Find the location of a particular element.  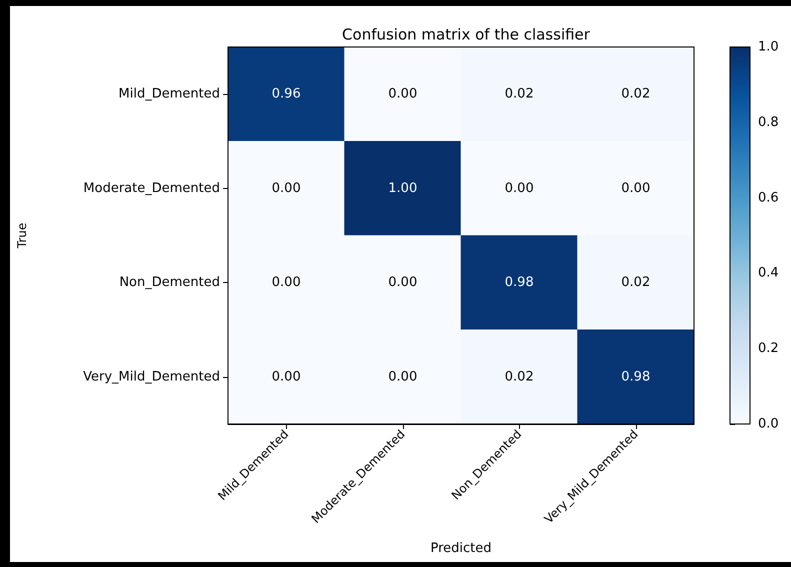

color-bar-label: 0.4 is located at coordinates (768, 273).